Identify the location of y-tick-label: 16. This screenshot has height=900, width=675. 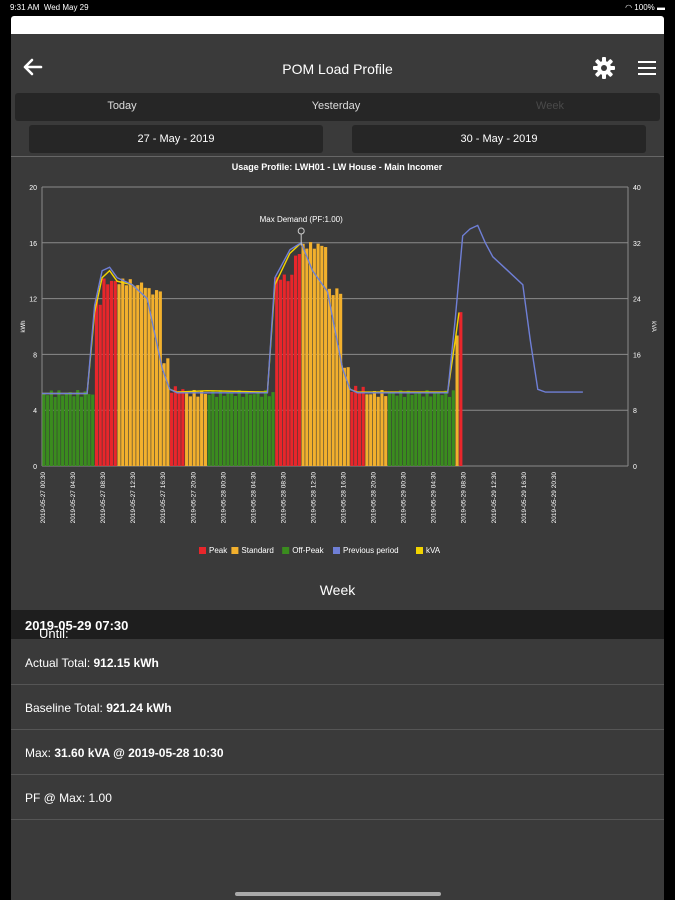
(33, 244).